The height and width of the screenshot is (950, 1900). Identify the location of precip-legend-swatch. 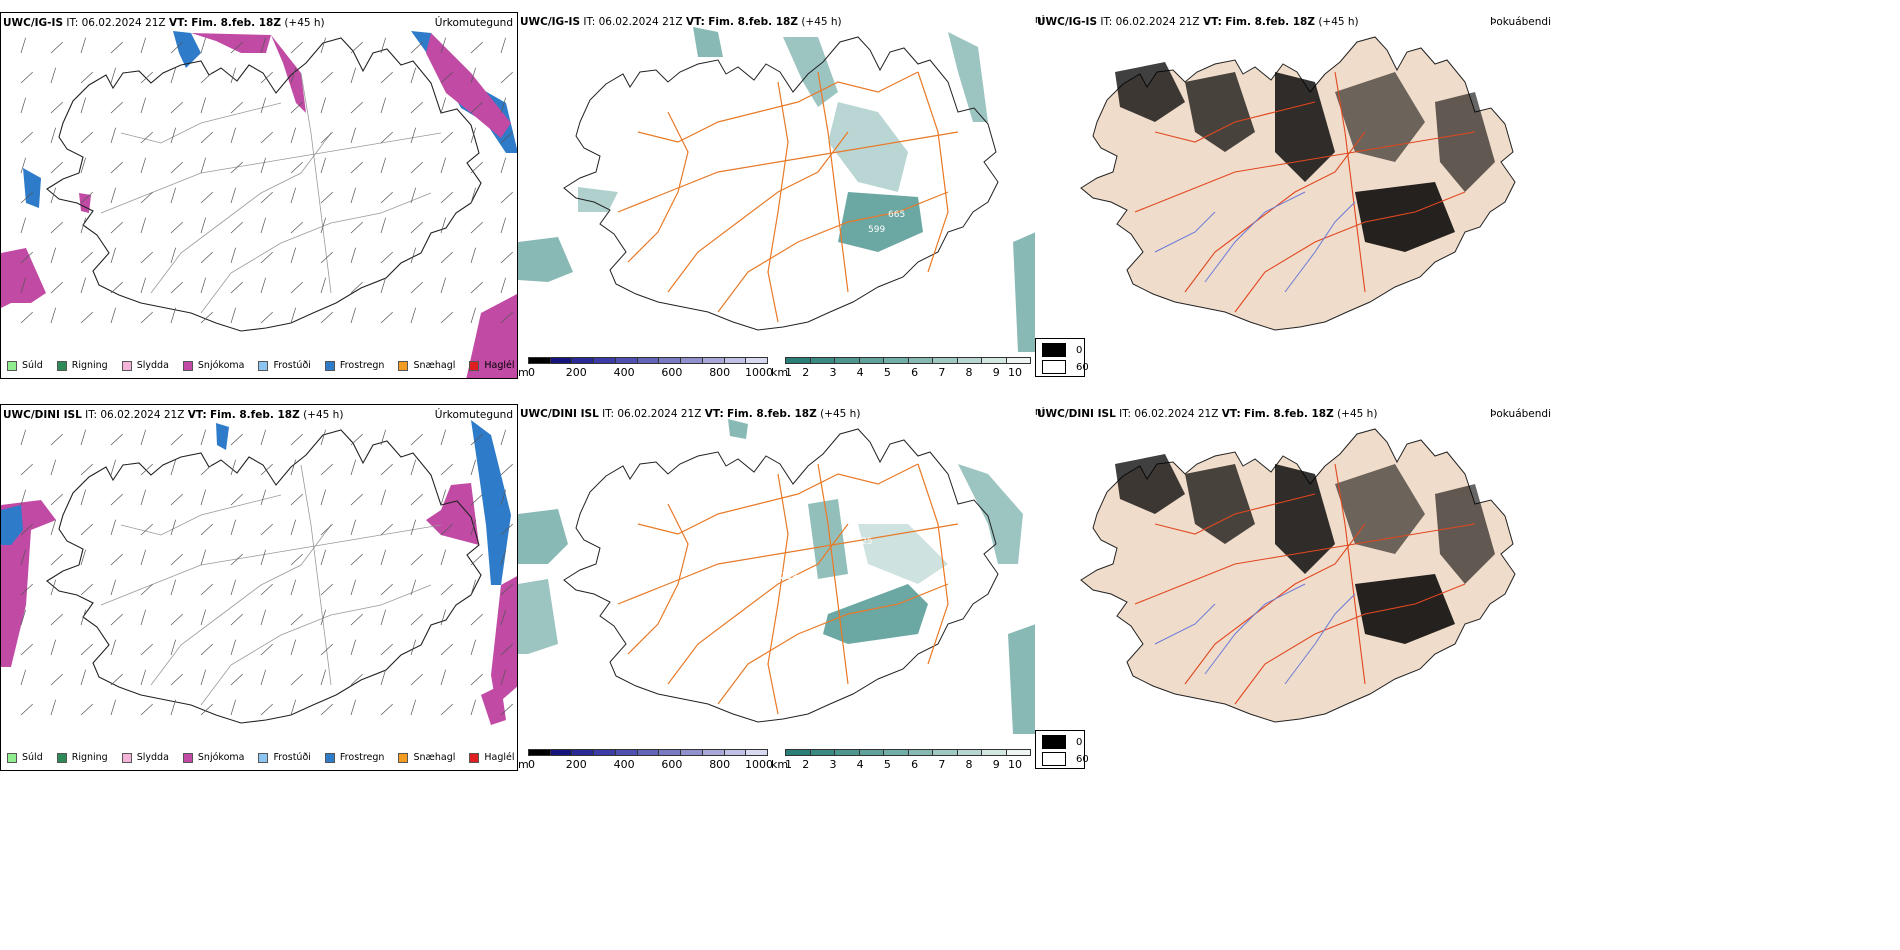
(263, 365).